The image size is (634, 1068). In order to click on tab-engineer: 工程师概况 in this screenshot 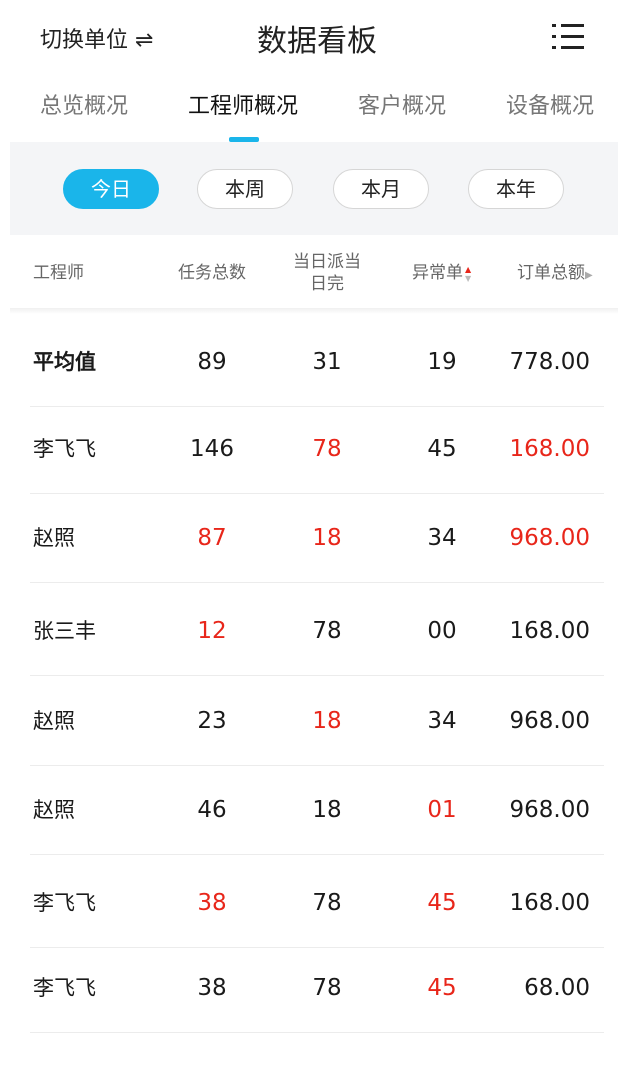, I will do `click(242, 106)`.